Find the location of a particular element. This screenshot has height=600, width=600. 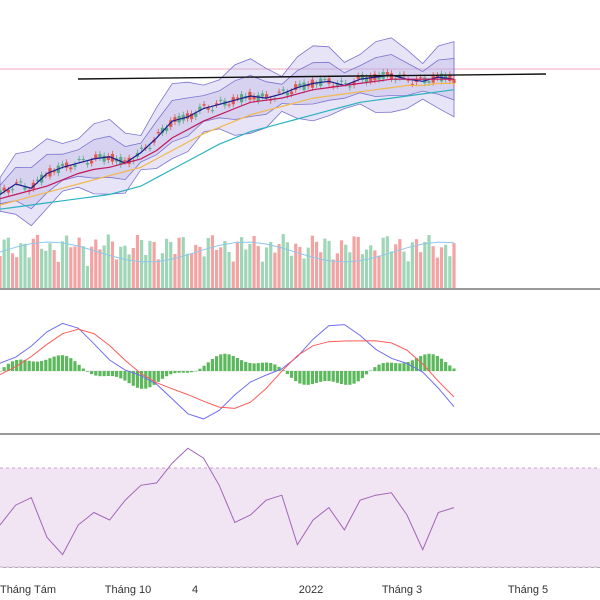

x-axis-tick-label: Tháng 10 is located at coordinates (128, 590).